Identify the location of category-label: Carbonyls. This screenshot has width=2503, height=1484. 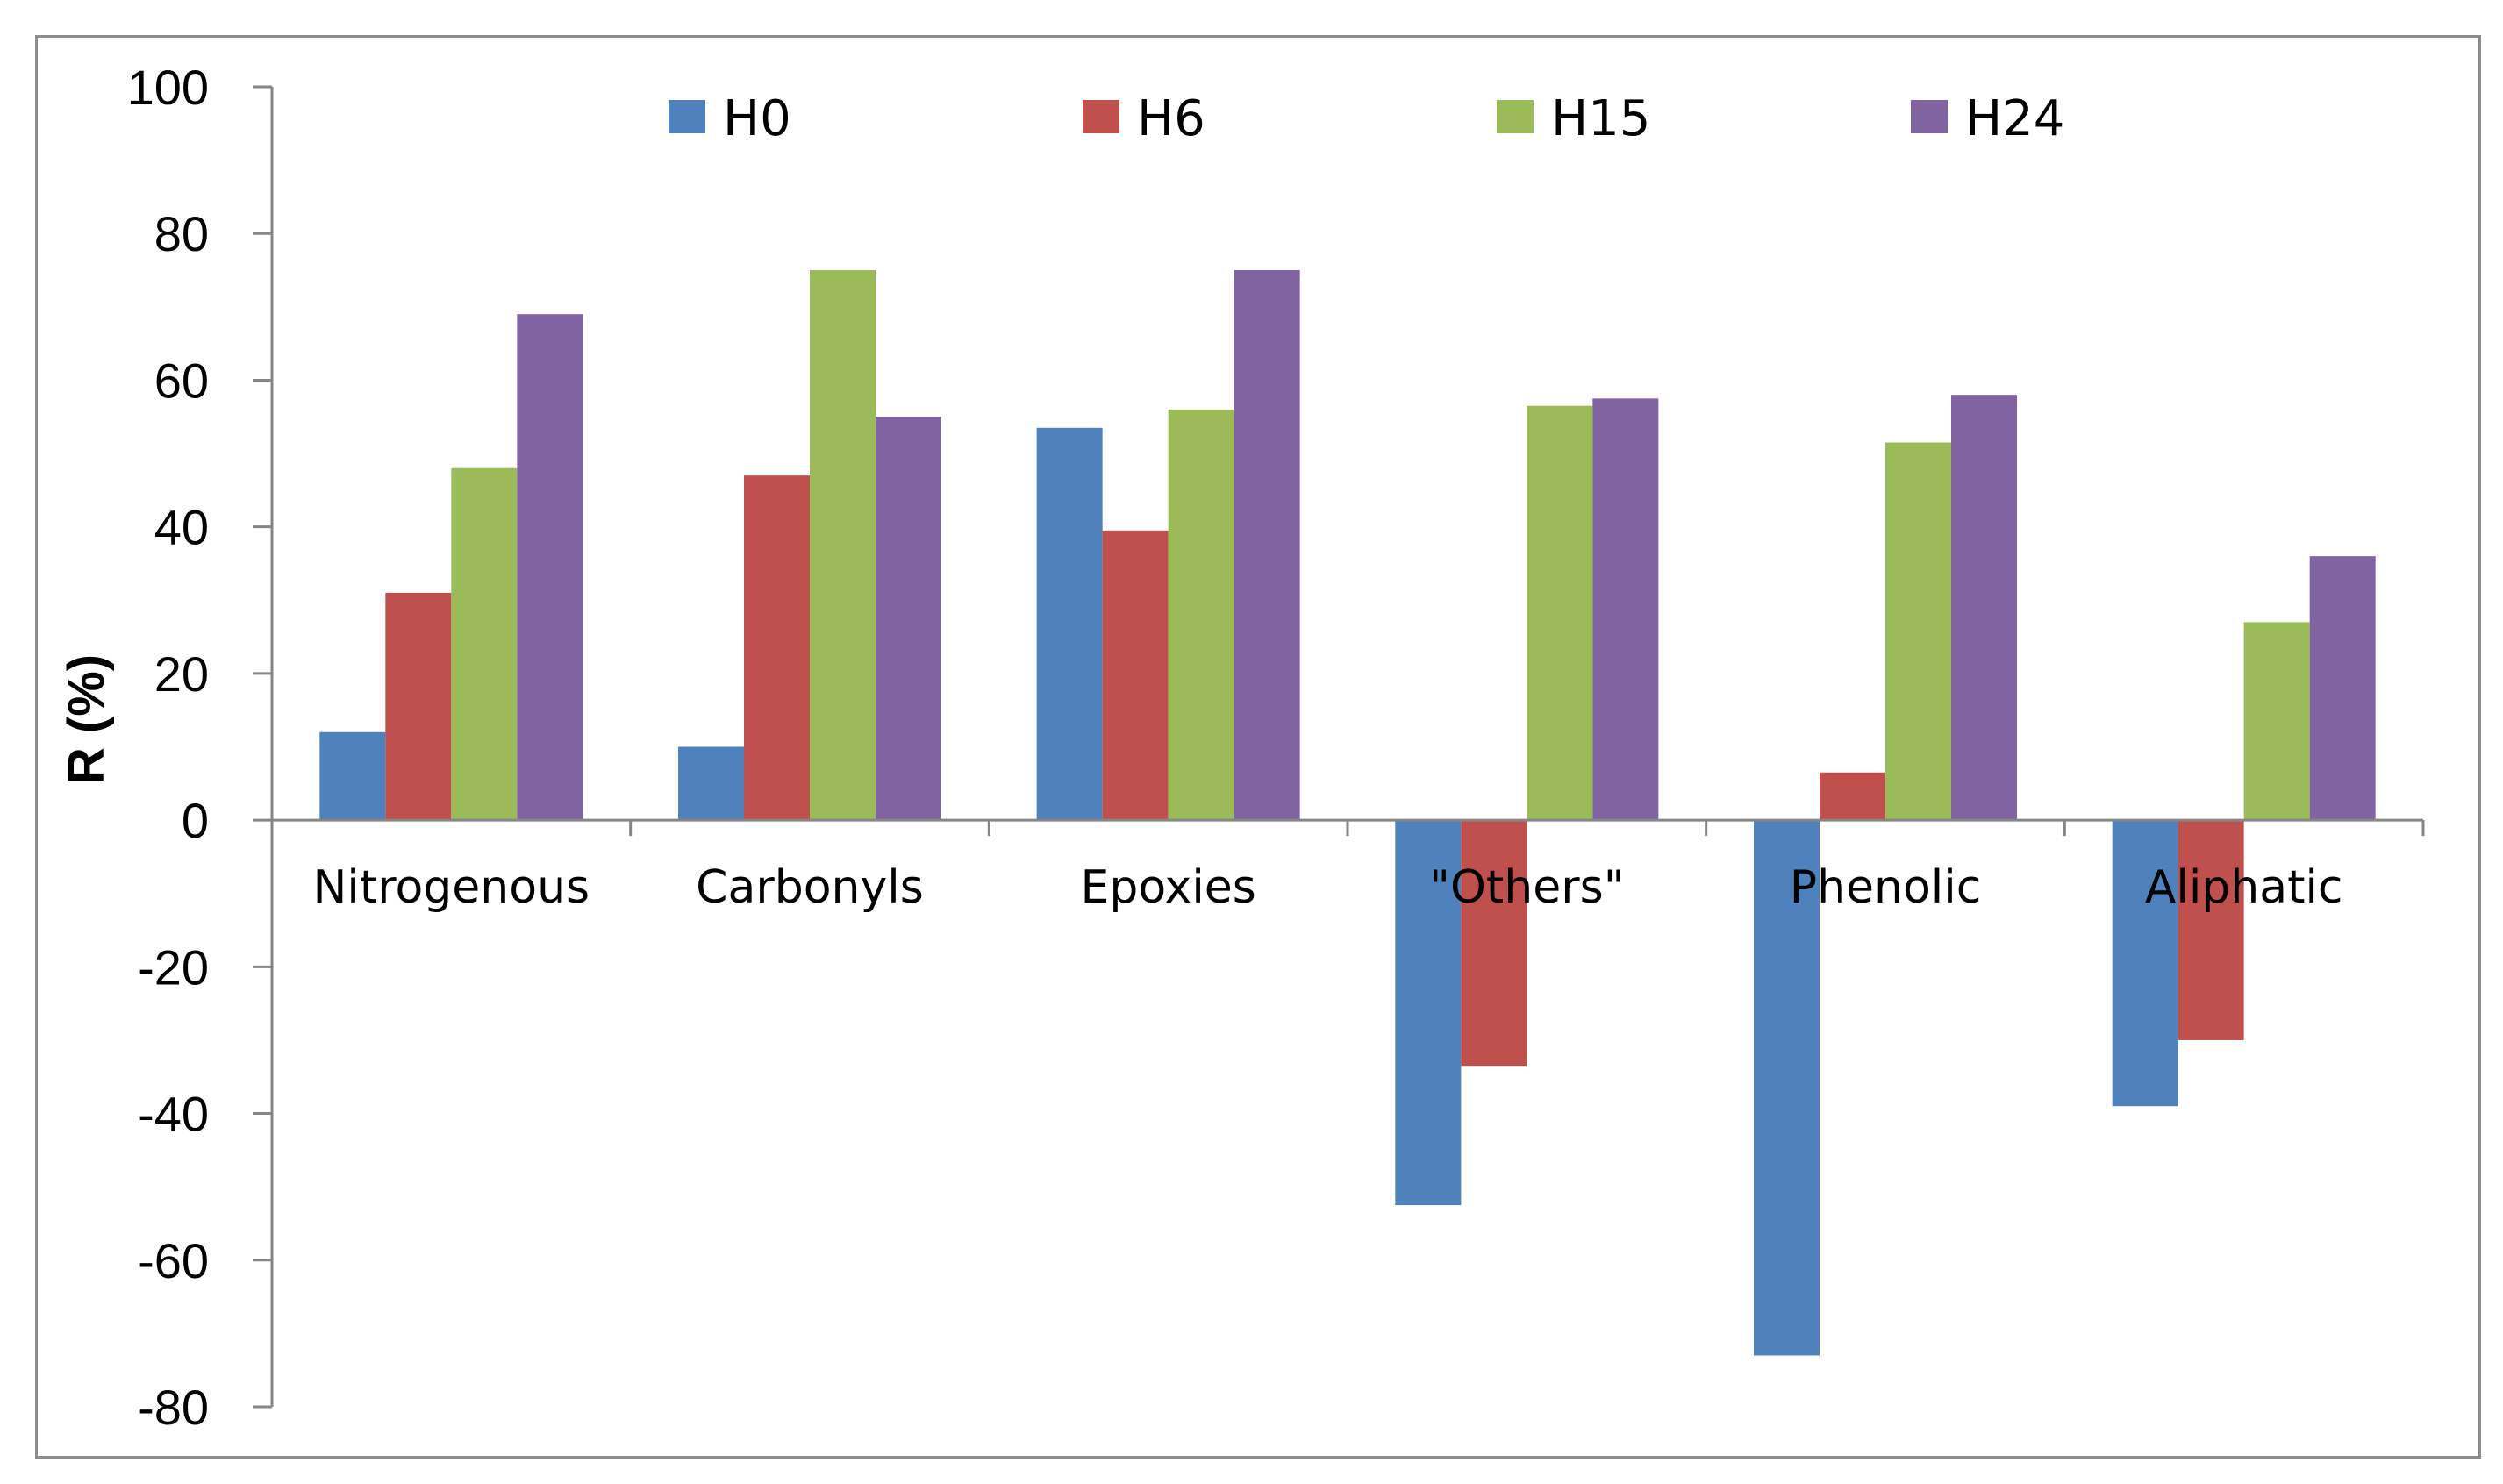
(810, 887).